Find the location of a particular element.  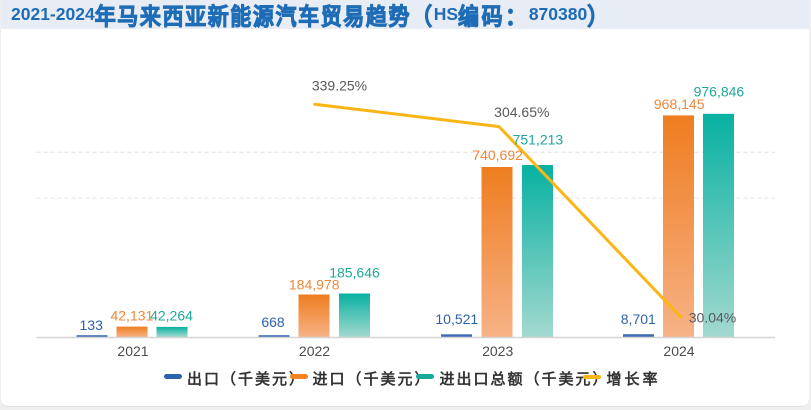

svg-text: 968,145 is located at coordinates (679, 104).